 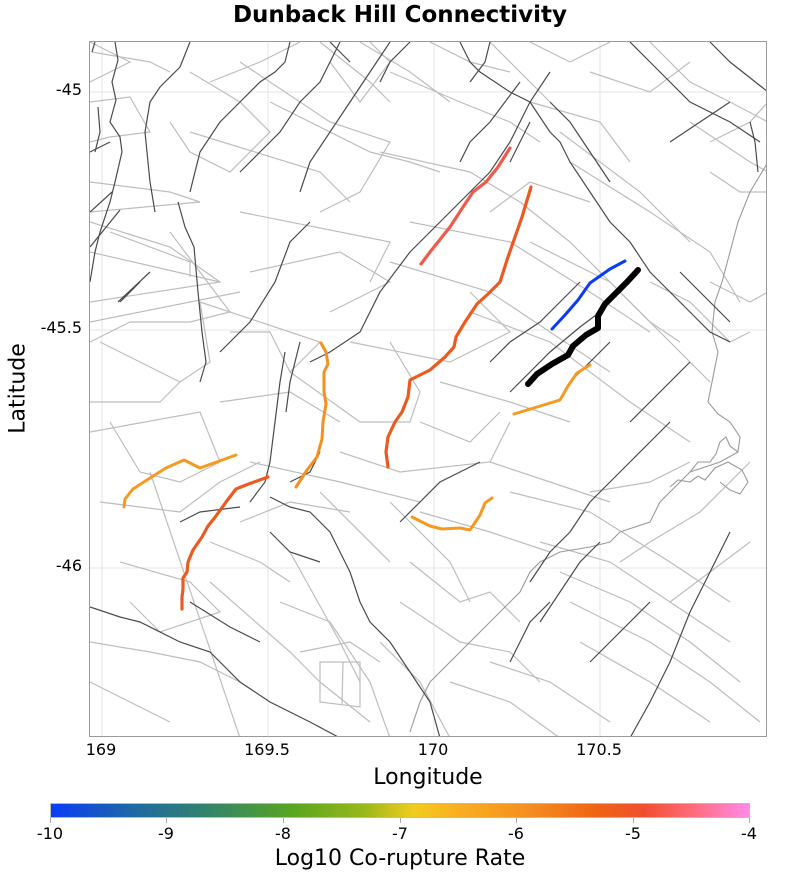 I want to click on fault-orange-west, so click(x=180, y=481).